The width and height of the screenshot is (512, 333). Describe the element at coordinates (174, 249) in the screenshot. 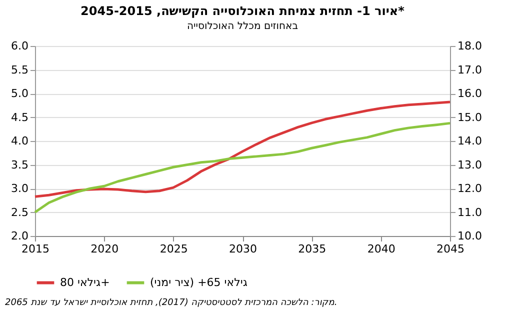

I see `x-tick-label: 2025` at that location.